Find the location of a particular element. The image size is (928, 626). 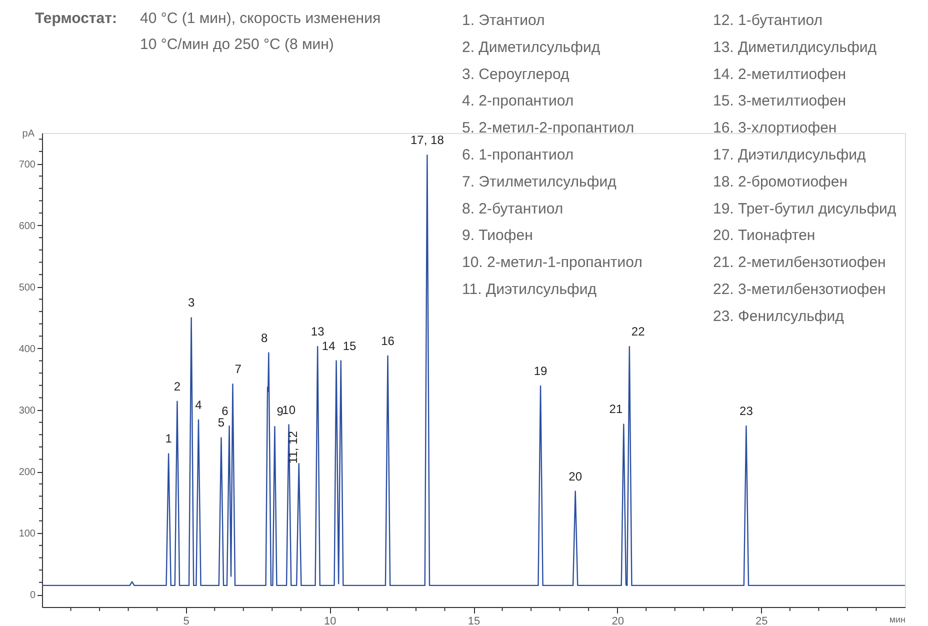

text: 13. Диметилдисульфид is located at coordinates (795, 47).